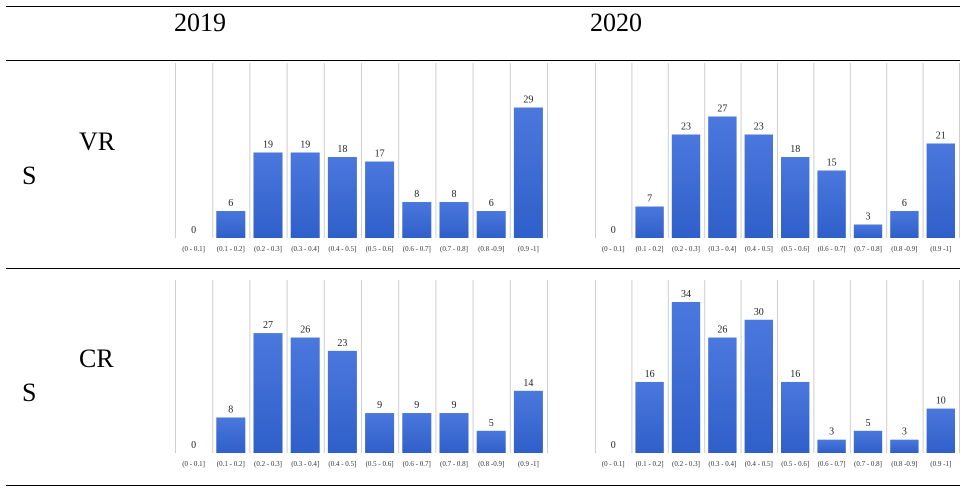 This screenshot has height=489, width=961. What do you see at coordinates (97, 141) in the screenshot?
I see `row-label-vr: VR` at bounding box center [97, 141].